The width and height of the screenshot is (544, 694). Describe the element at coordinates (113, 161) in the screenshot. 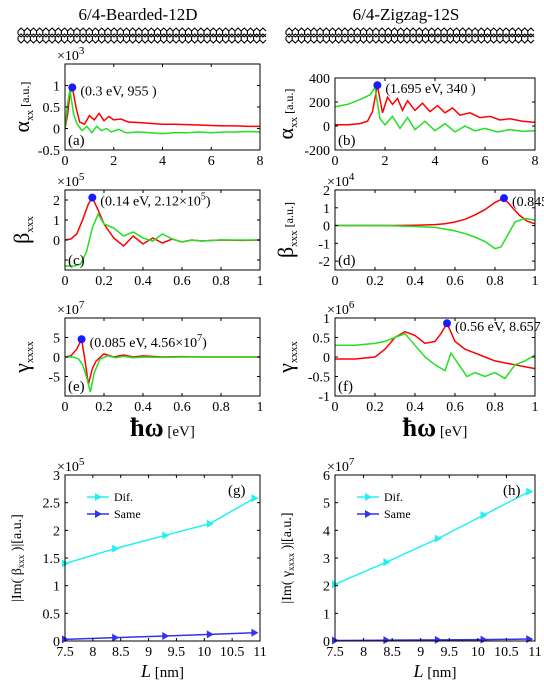

I see `x-tick-label: 2` at that location.